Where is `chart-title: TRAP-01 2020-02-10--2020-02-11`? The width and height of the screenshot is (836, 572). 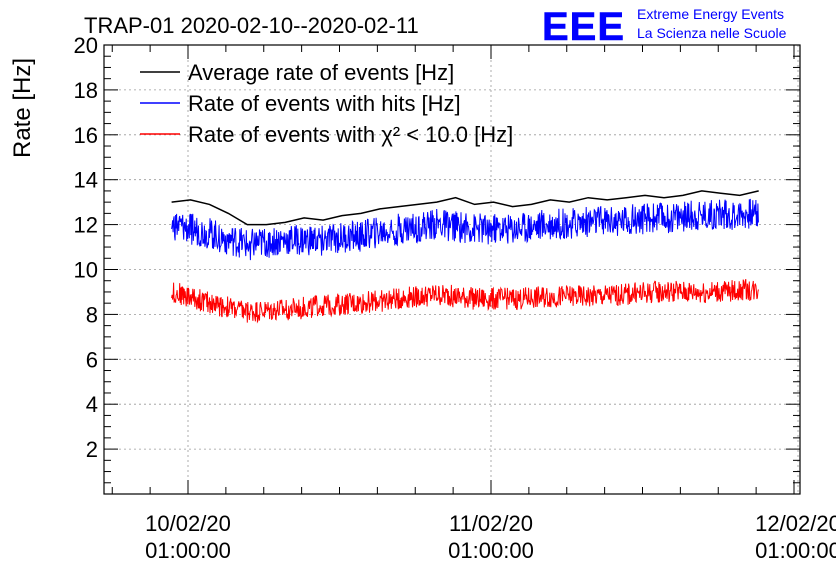
chart-title: TRAP-01 2020-02-10--2020-02-11 is located at coordinates (251, 25).